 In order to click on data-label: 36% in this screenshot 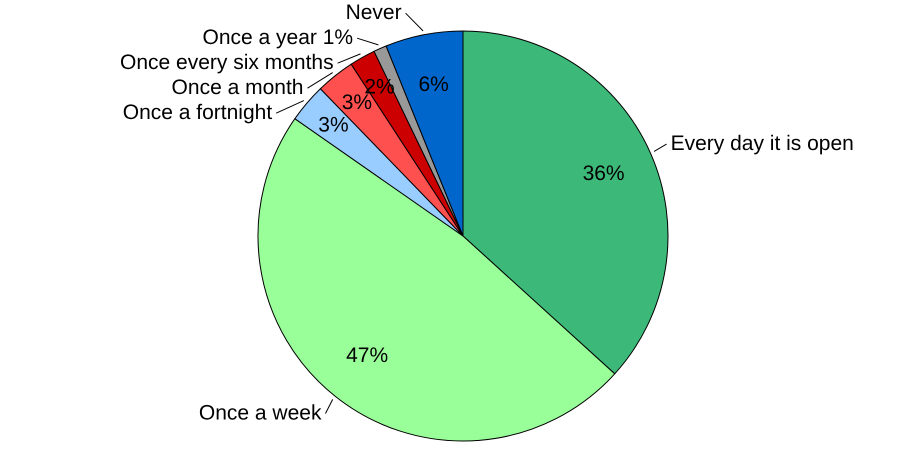, I will do `click(603, 173)`.